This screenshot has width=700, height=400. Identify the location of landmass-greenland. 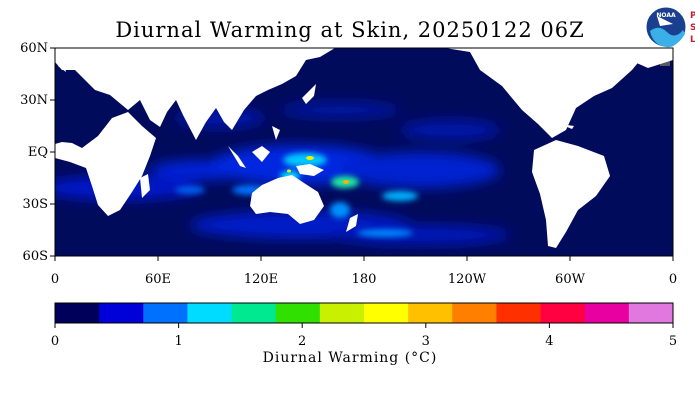
(642, 58).